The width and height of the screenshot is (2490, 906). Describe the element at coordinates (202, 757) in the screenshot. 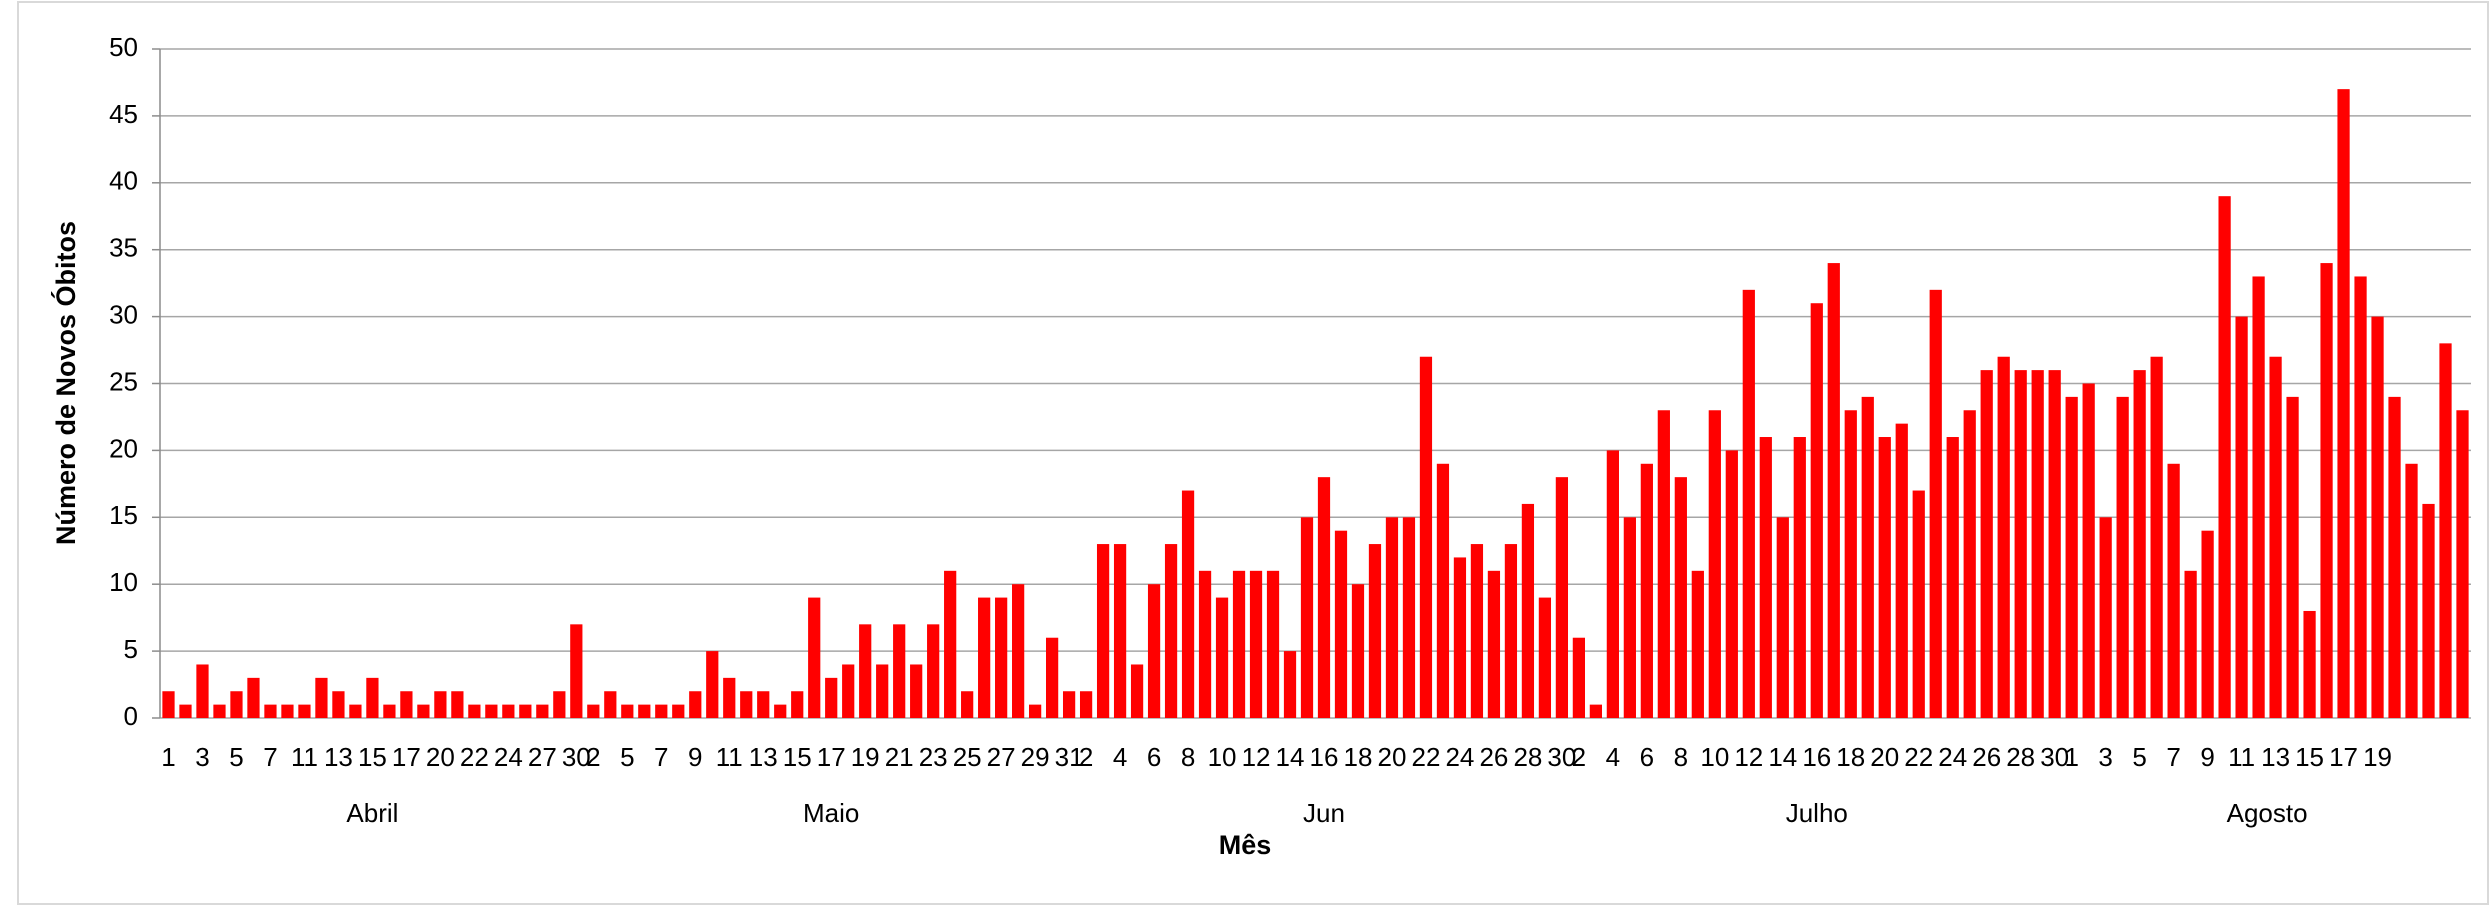

I see `x-tick-label: 3` at that location.